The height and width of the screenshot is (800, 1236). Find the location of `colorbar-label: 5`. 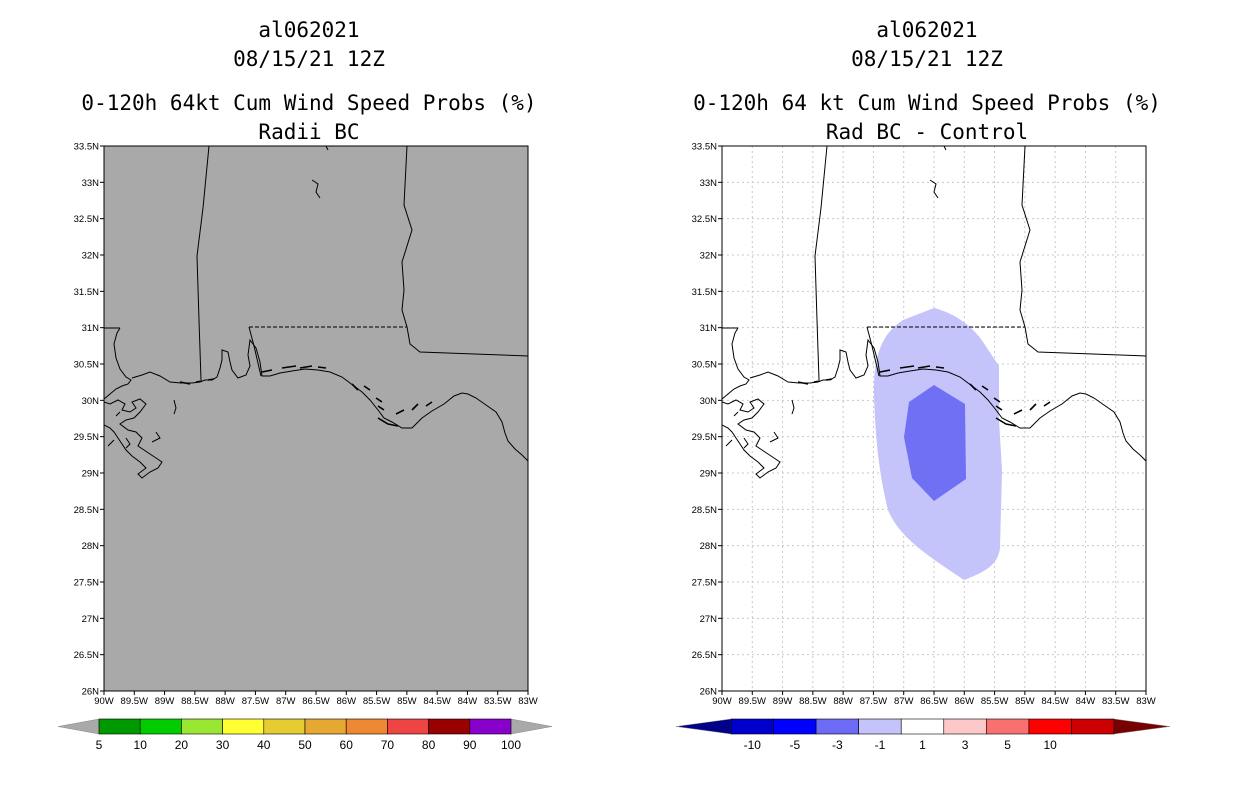

colorbar-label: 5 is located at coordinates (1007, 745).